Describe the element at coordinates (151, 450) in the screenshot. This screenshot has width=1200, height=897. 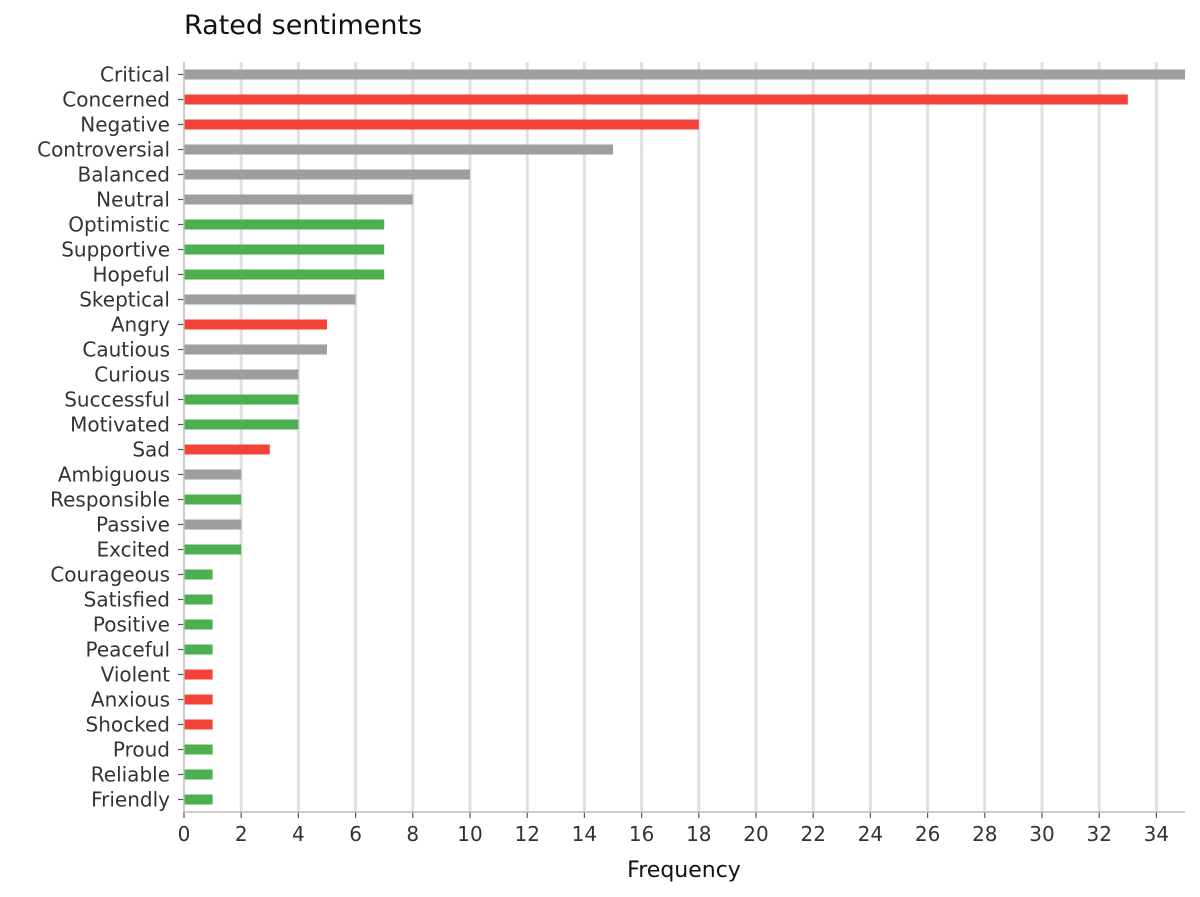
I see `y-tick-label: Sad` at that location.